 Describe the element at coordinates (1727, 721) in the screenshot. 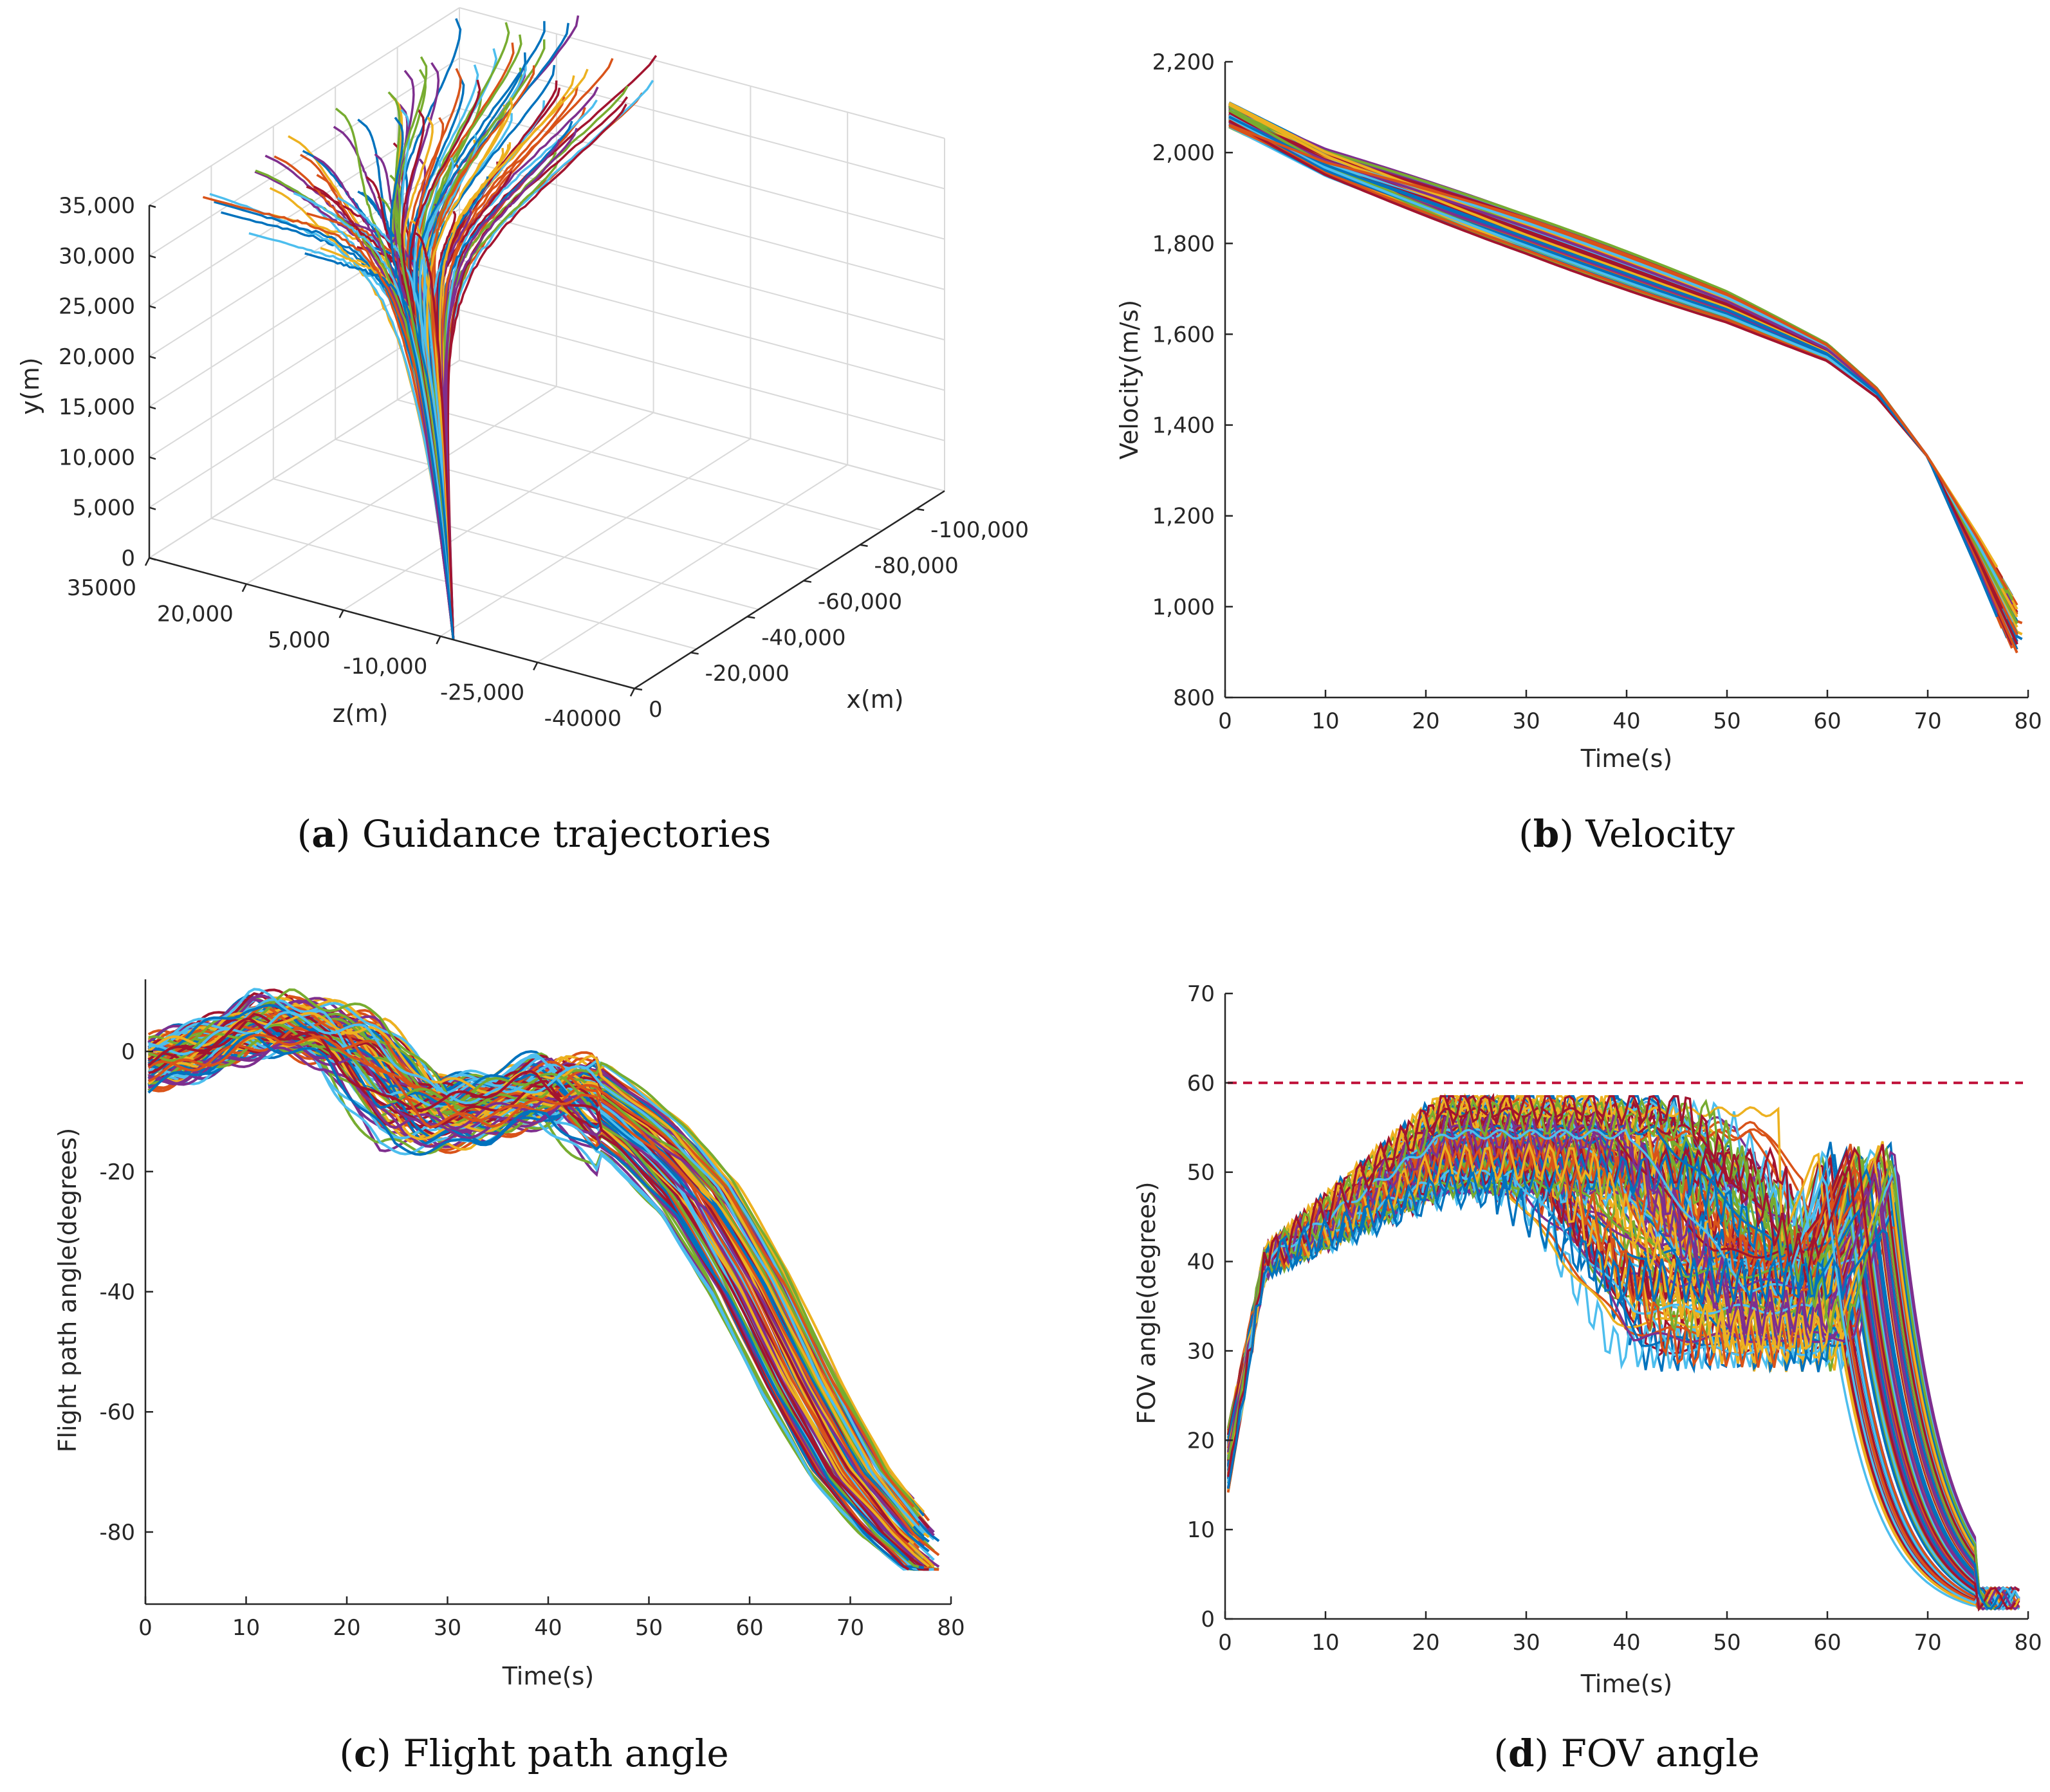

I see `x-tick-label: 50` at that location.